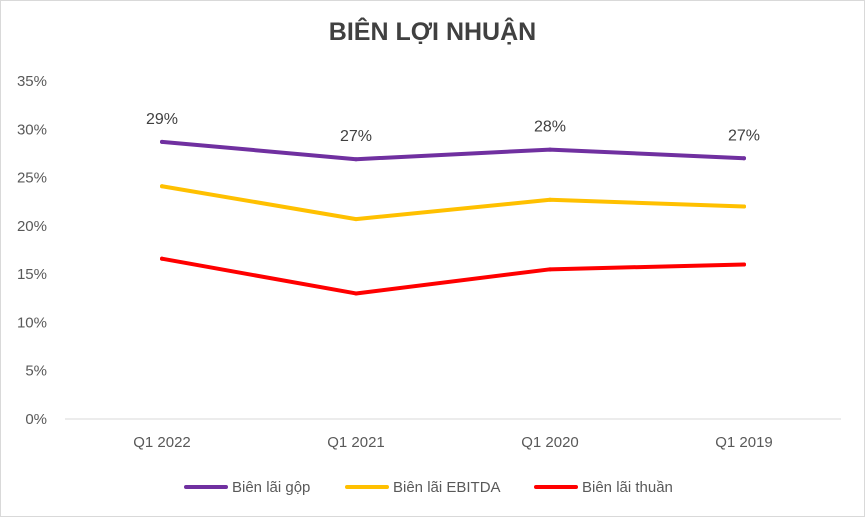 This screenshot has height=517, width=865. Describe the element at coordinates (447, 487) in the screenshot. I see `legend-label: Biên lãi EBITDA` at that location.